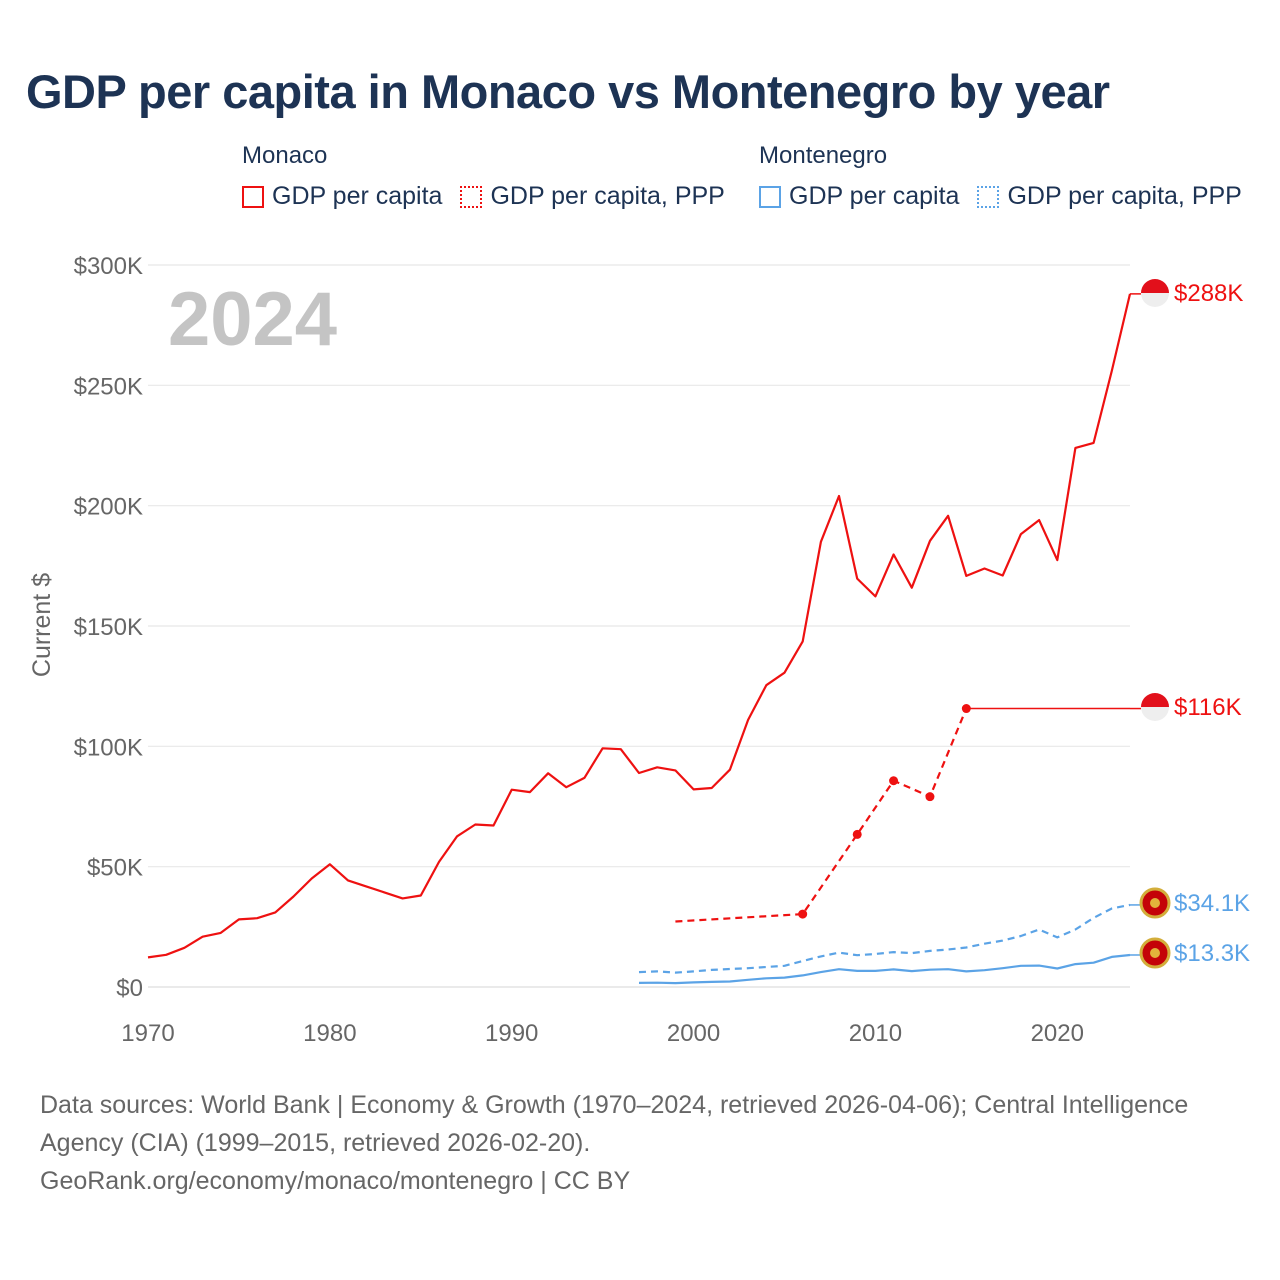 This screenshot has height=1280, width=1280. What do you see at coordinates (108, 266) in the screenshot?
I see `y-tick-label: $300K` at bounding box center [108, 266].